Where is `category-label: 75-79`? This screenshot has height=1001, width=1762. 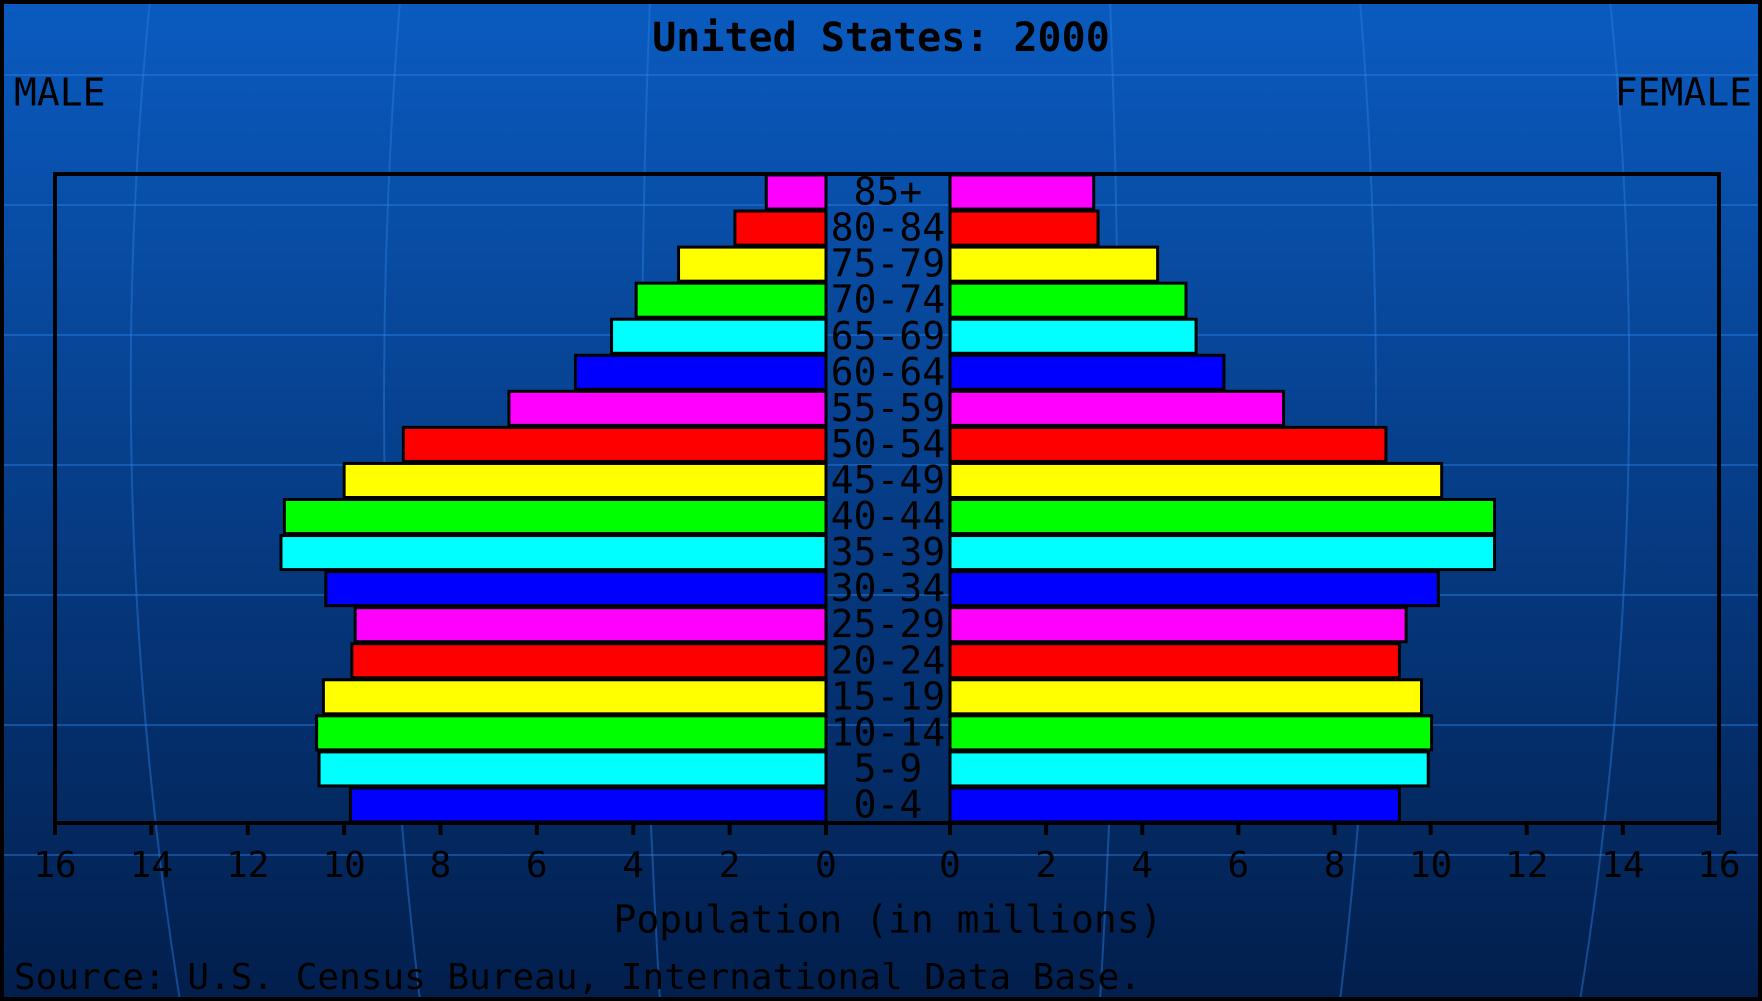
category-label: 75-79 is located at coordinates (888, 264).